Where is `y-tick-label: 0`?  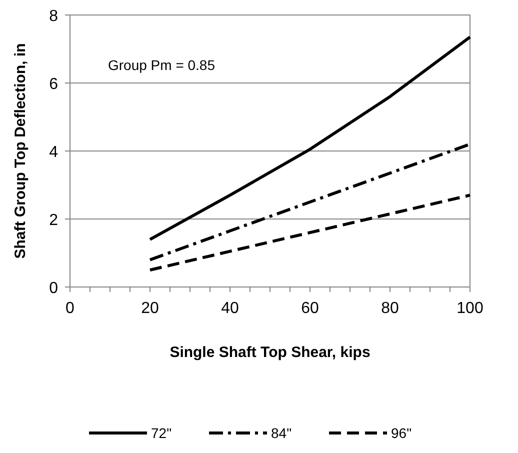
y-tick-label: 0 is located at coordinates (53, 288).